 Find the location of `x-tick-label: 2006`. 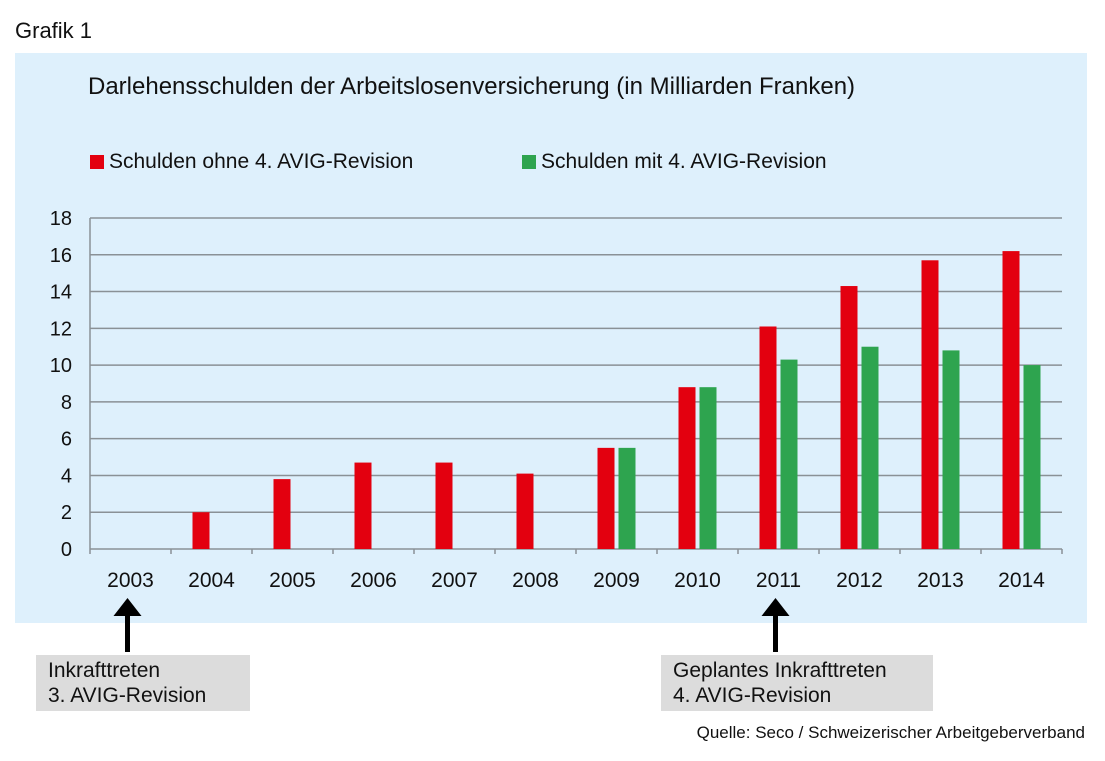

x-tick-label: 2006 is located at coordinates (373, 580).